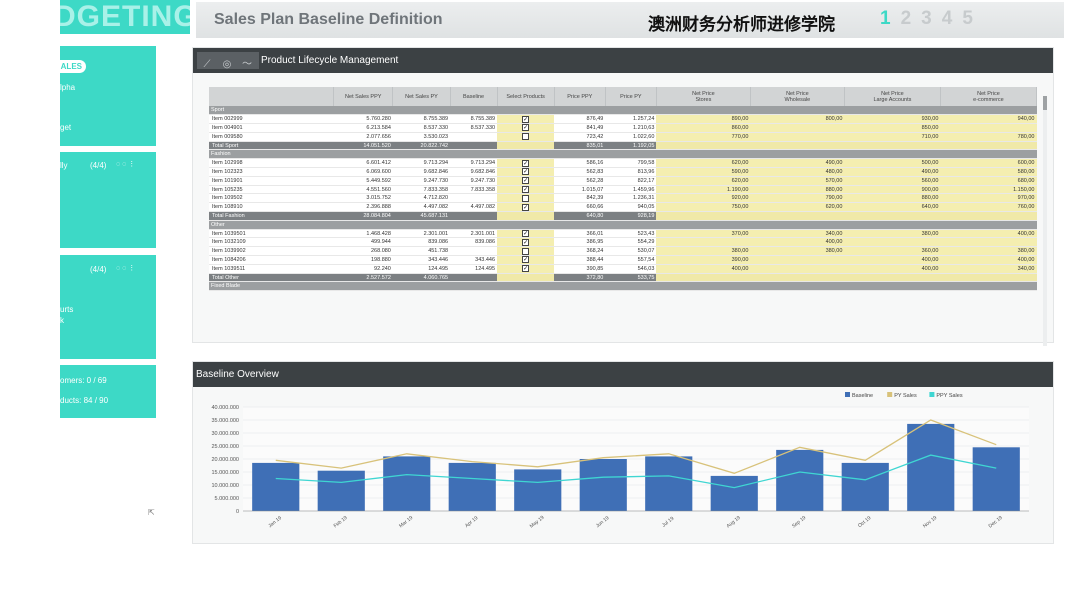 The width and height of the screenshot is (1066, 600). What do you see at coordinates (988, 190) in the screenshot?
I see `net-price-ecommerce: 1.150,00` at bounding box center [988, 190].